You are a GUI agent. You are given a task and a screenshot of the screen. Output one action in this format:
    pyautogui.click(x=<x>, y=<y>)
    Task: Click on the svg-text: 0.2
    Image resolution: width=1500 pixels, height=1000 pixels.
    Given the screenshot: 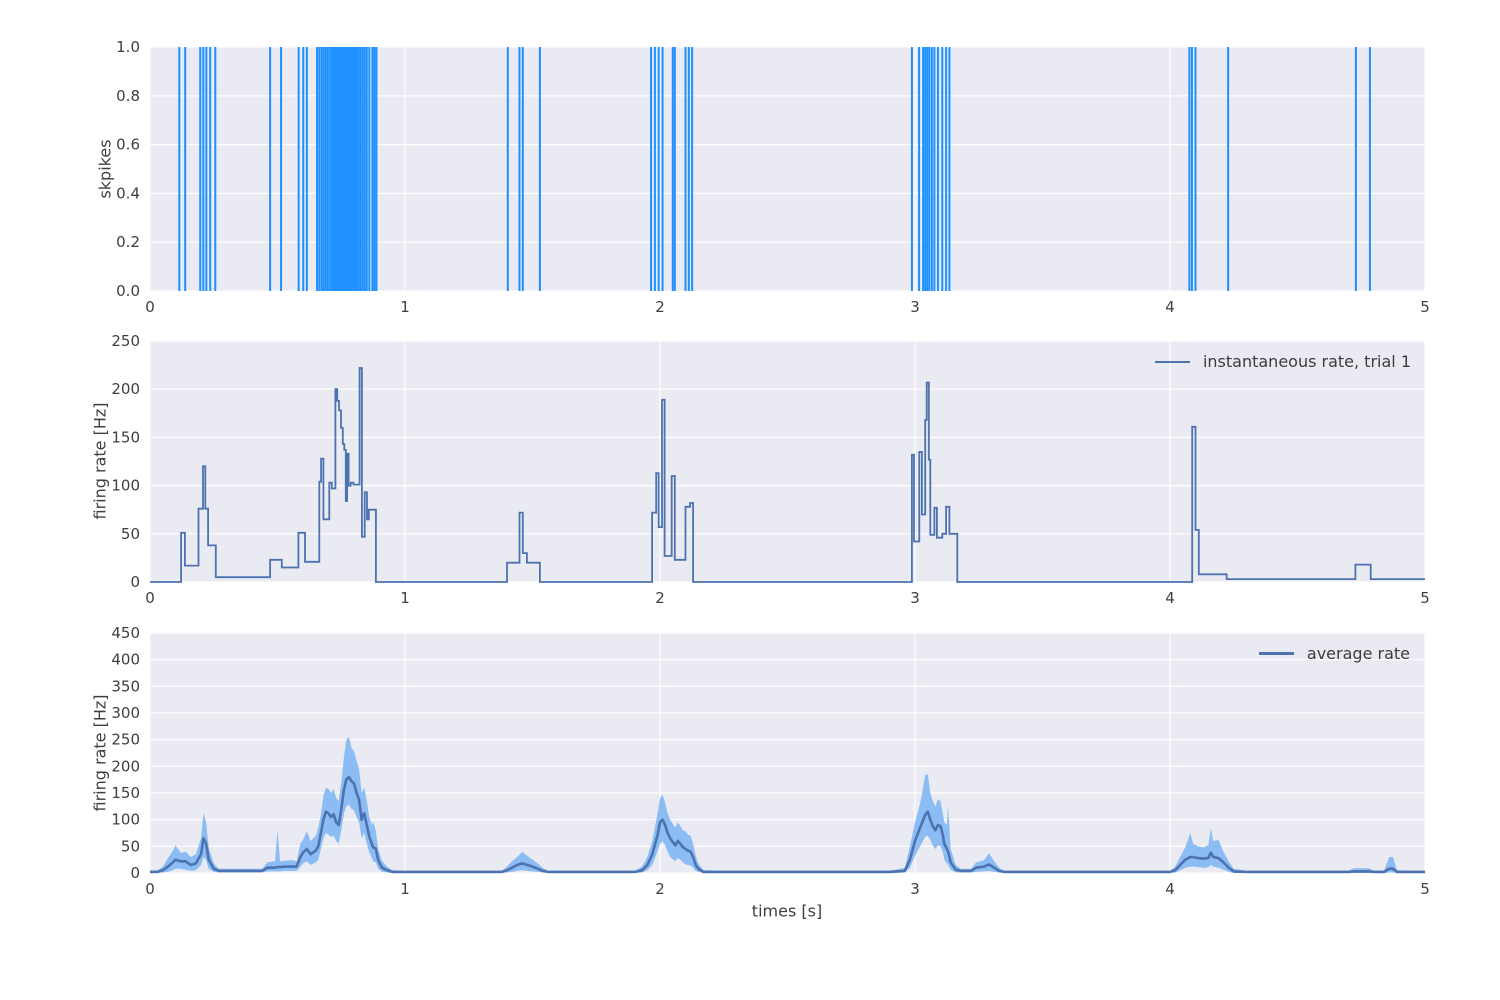 What is the action you would take?
    pyautogui.click(x=128, y=242)
    